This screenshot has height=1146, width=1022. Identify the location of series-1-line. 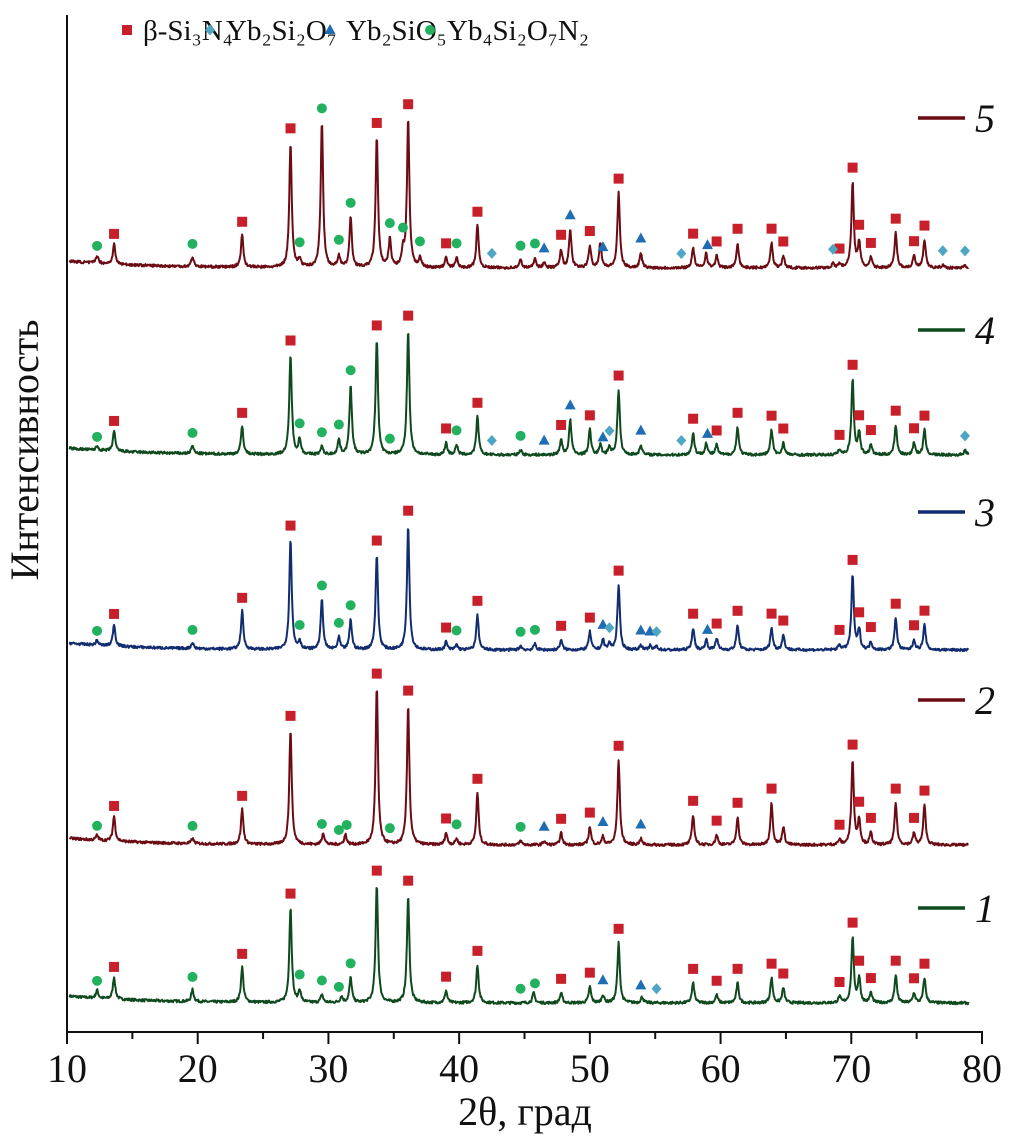
(519, 946).